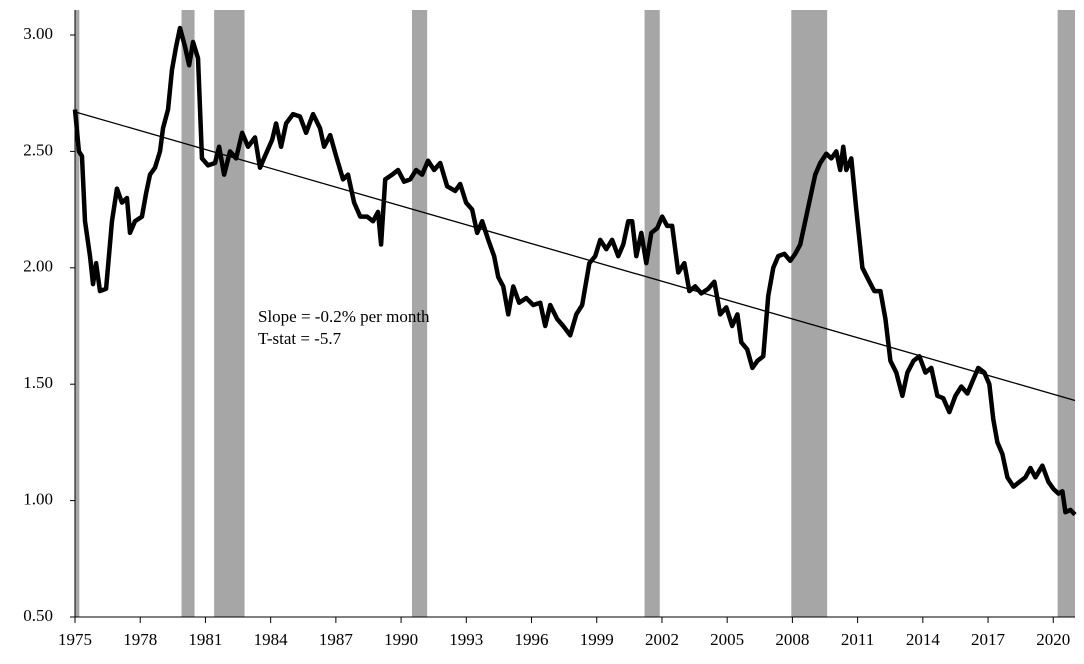 This screenshot has height=664, width=1084. I want to click on x-tick-label: 1975, so click(75, 639).